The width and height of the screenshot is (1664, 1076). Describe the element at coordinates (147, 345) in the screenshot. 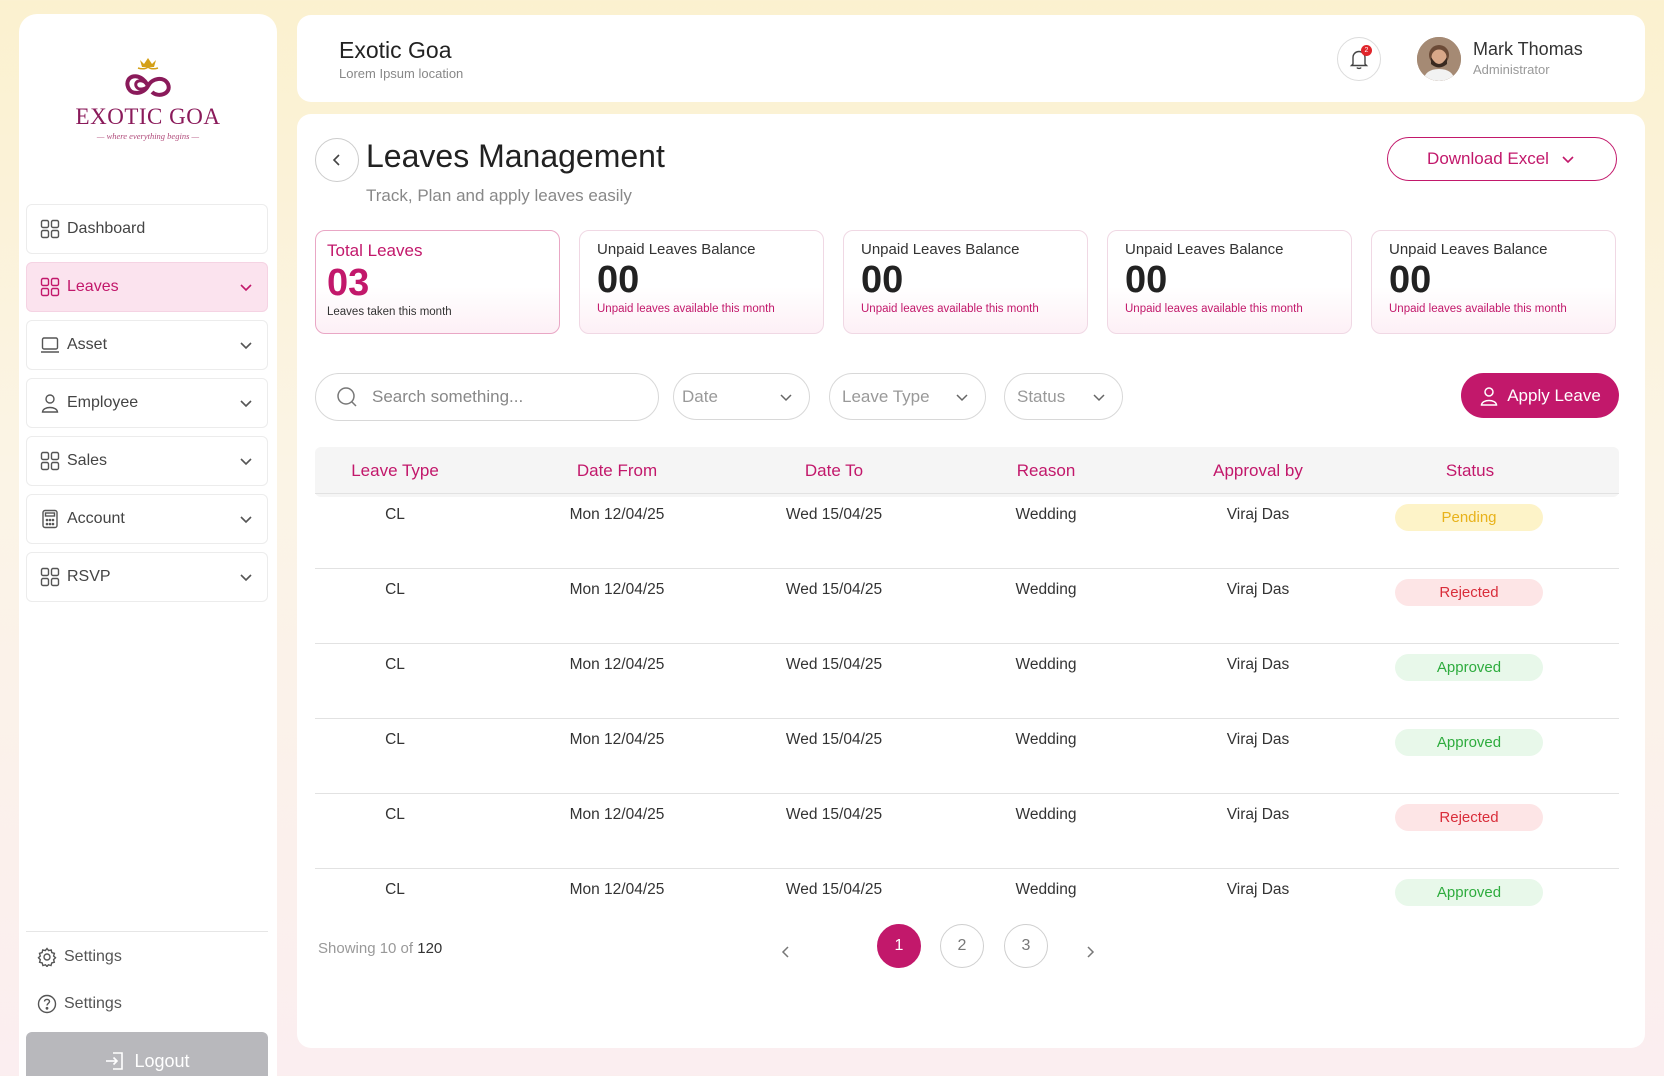

I see `sidebar-item-asset: Asset` at that location.